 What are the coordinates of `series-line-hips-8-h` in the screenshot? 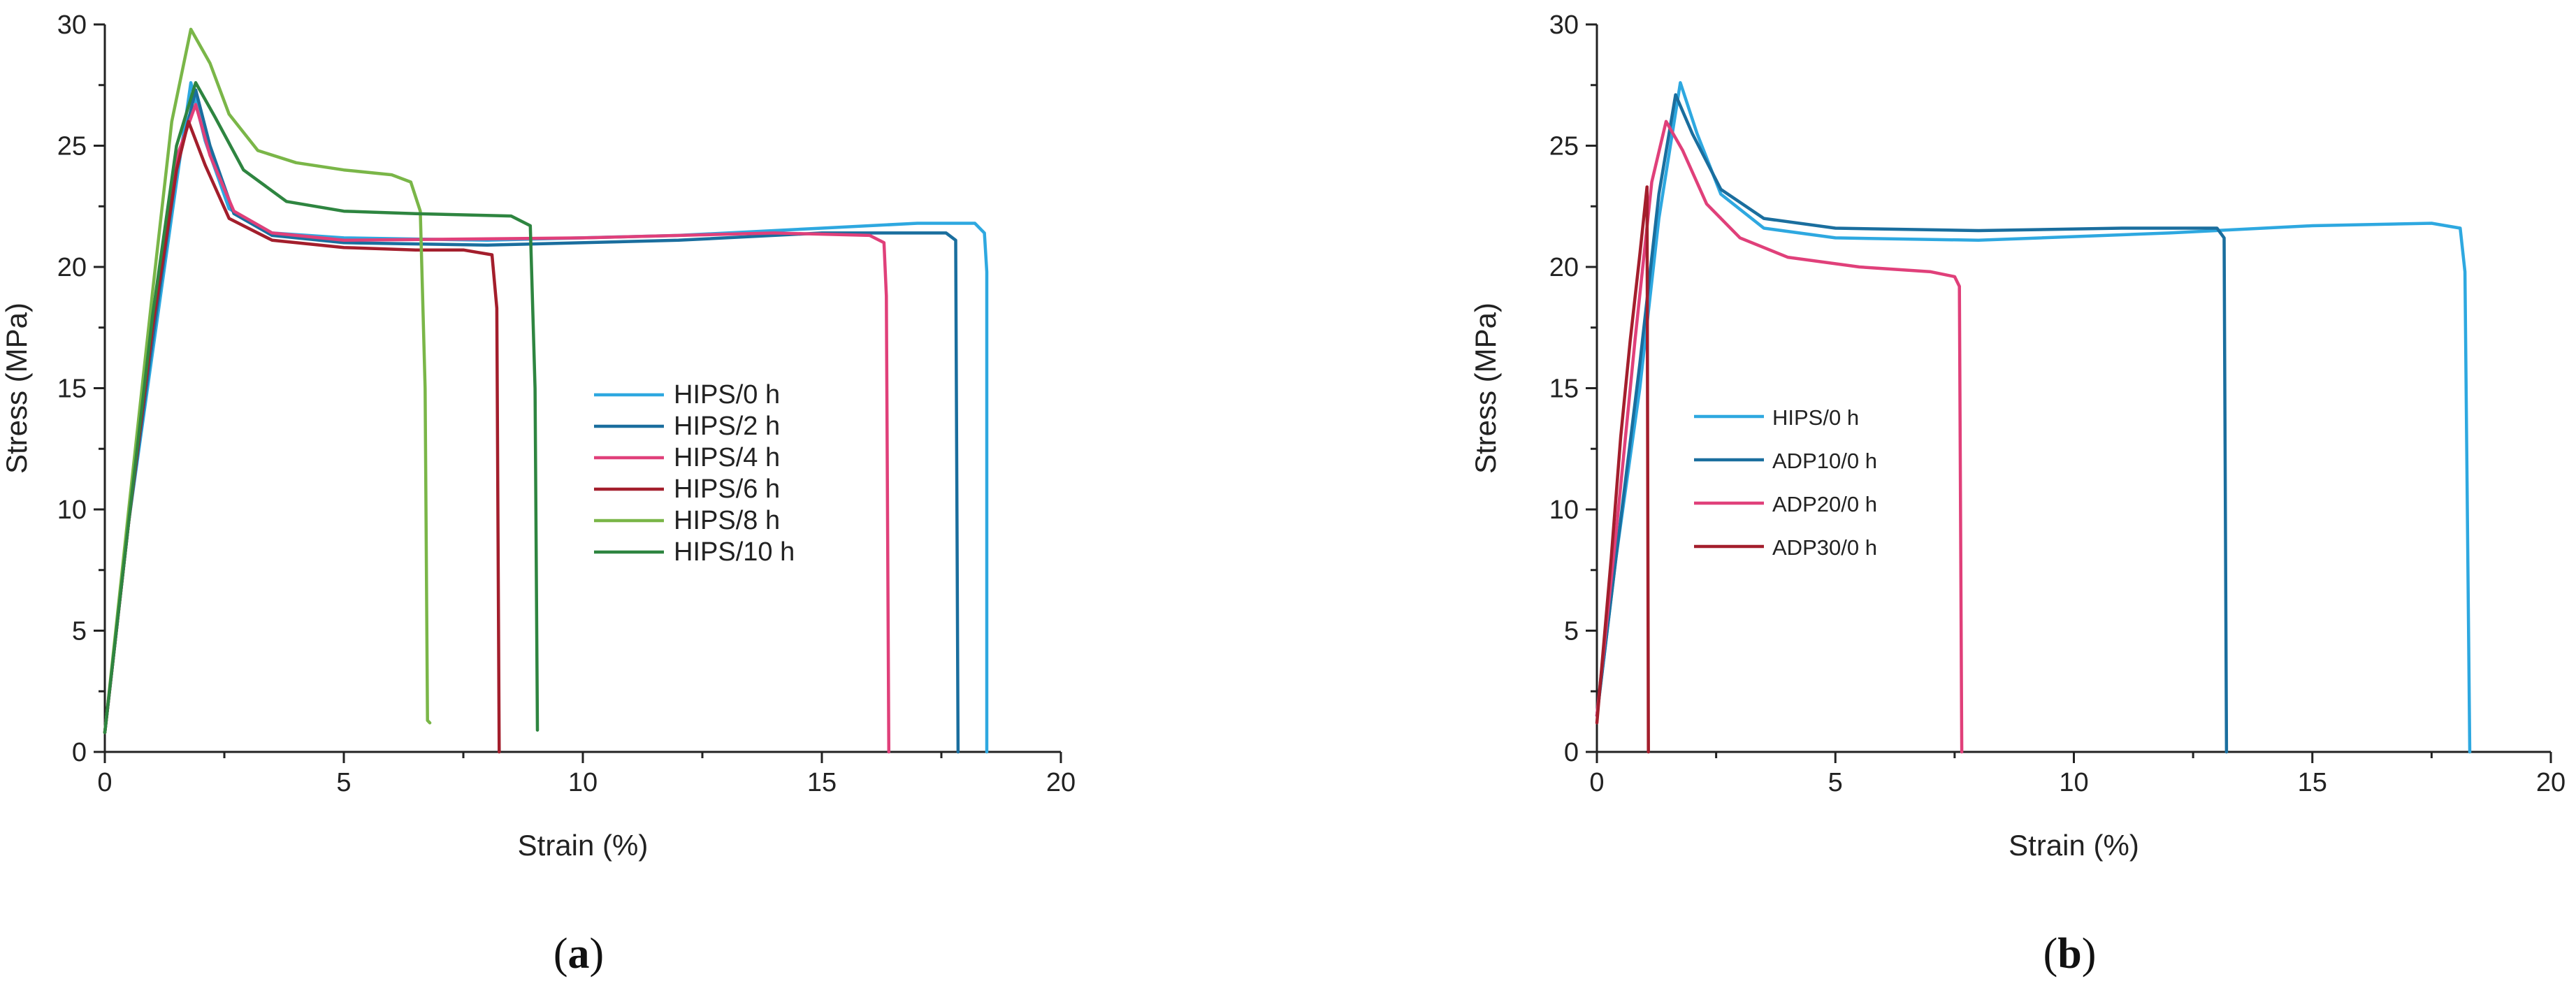 It's located at (268, 381).